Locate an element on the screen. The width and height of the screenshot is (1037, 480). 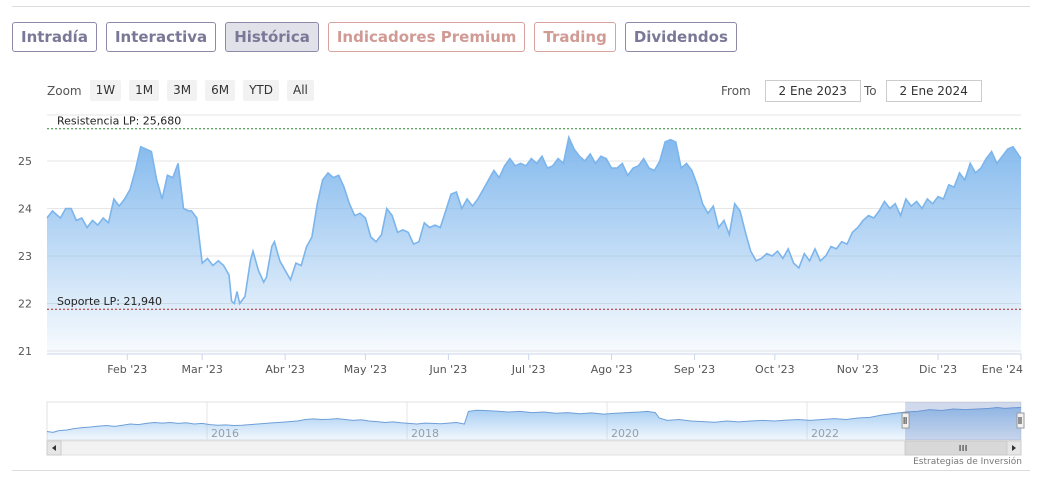
x-tick-label: Oct '23 is located at coordinates (775, 369).